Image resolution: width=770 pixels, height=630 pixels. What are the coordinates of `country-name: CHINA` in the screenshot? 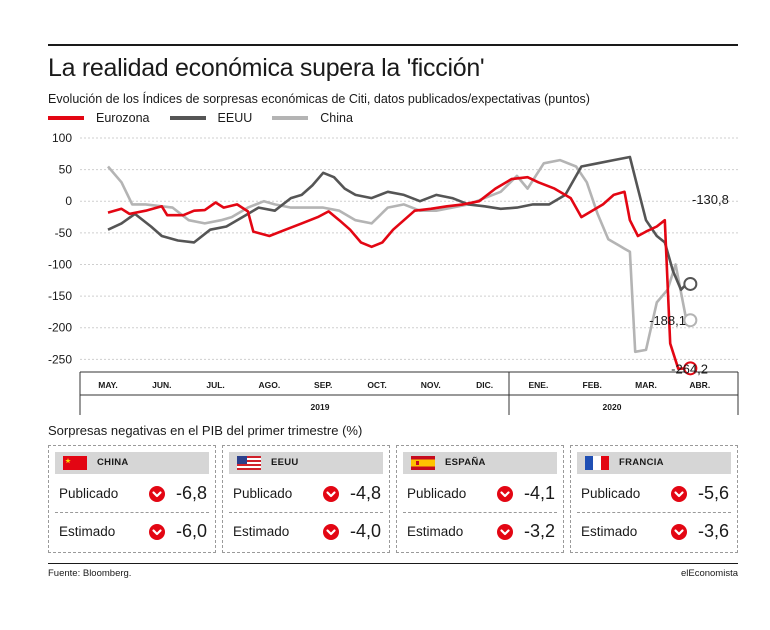 It's located at (113, 462).